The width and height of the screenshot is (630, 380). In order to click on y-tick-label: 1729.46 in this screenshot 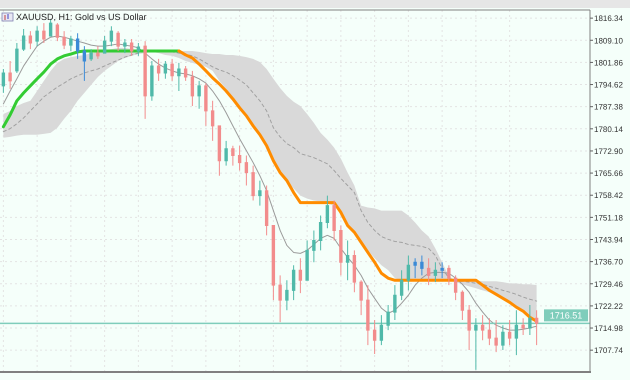, I will do `click(609, 284)`.